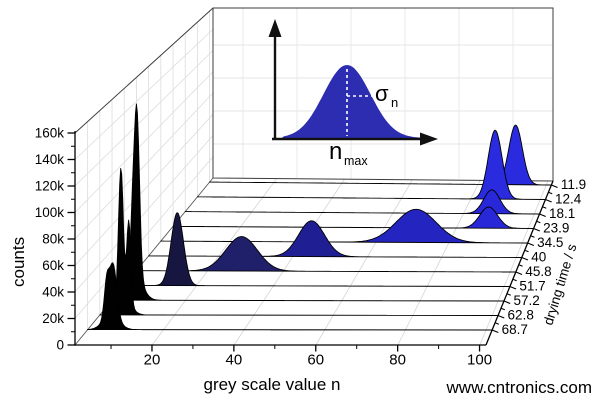 This screenshot has height=405, width=600. I want to click on x-axis-title: grey scale value n, so click(271, 384).